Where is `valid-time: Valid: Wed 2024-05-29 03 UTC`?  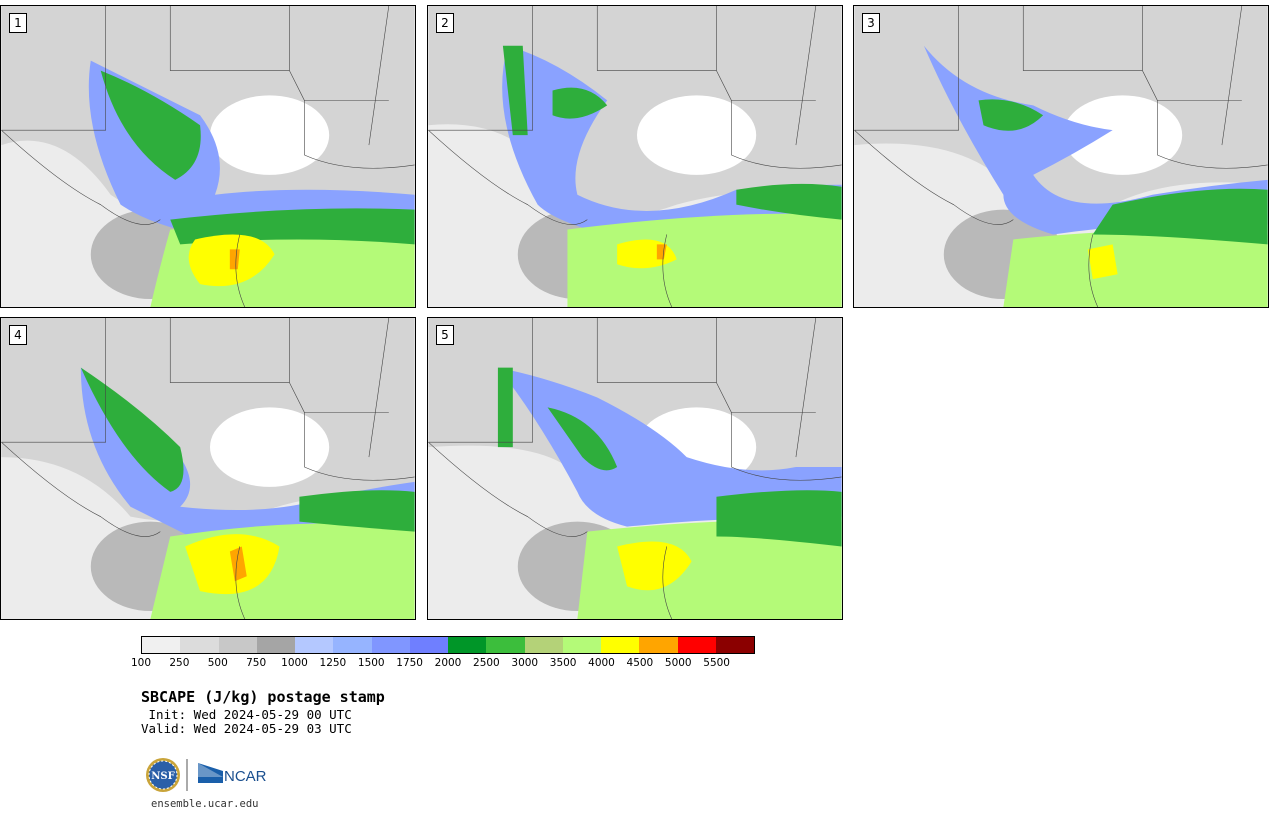
valid-time: Valid: Wed 2024-05-29 03 UTC is located at coordinates (246, 728).